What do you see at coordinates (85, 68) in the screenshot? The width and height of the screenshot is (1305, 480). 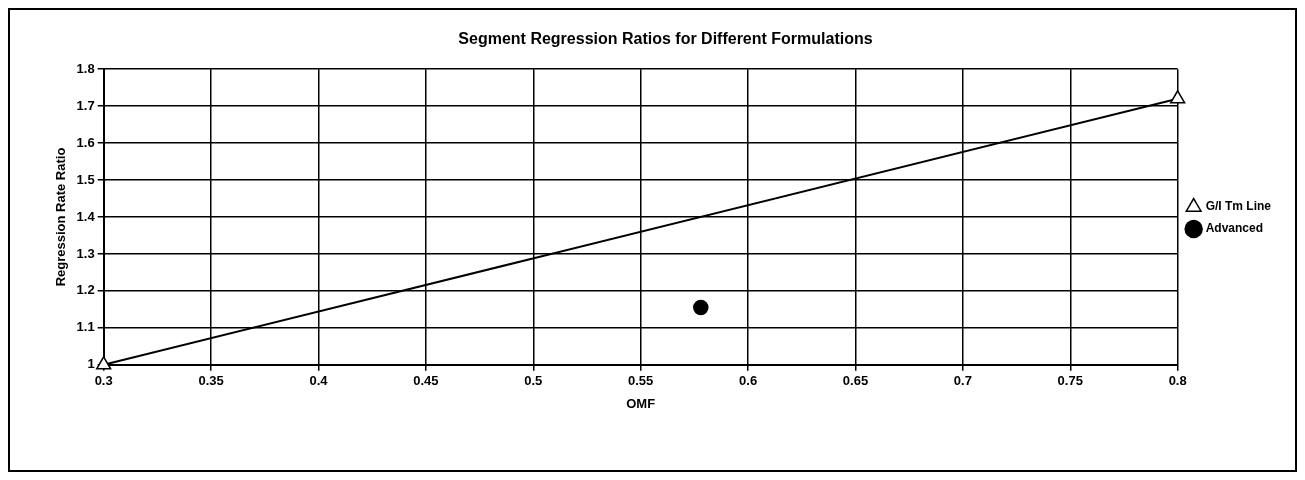 I see `y-tick-label: 1.8` at bounding box center [85, 68].